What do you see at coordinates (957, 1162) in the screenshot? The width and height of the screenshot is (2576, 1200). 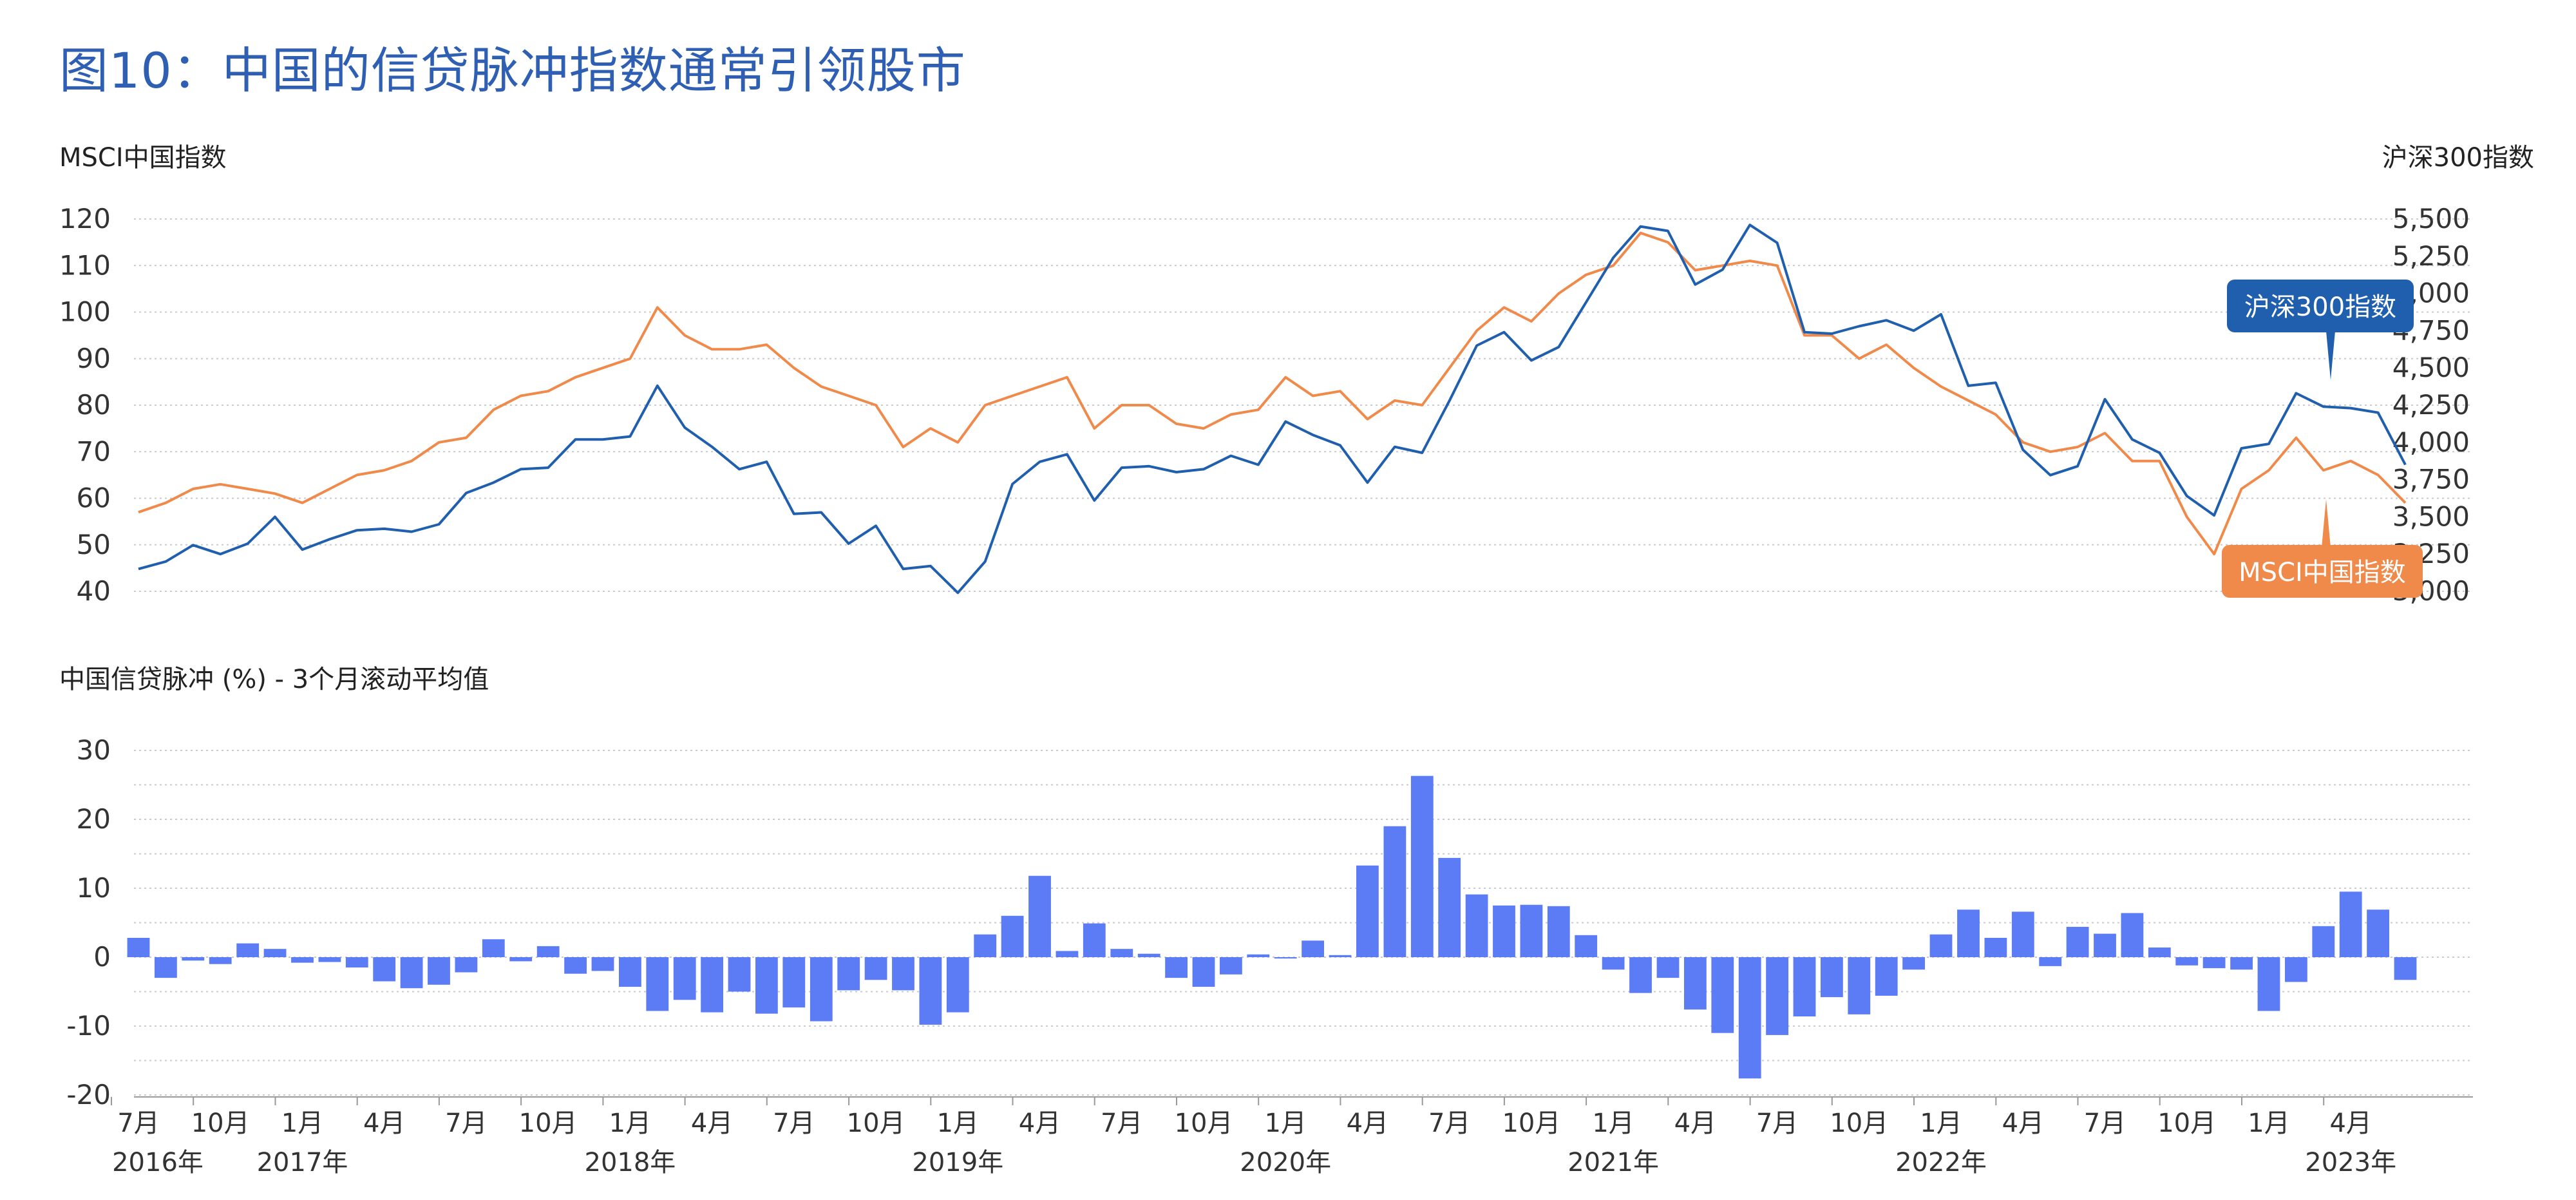 I see `x-tick-year-label: 2019年` at bounding box center [957, 1162].